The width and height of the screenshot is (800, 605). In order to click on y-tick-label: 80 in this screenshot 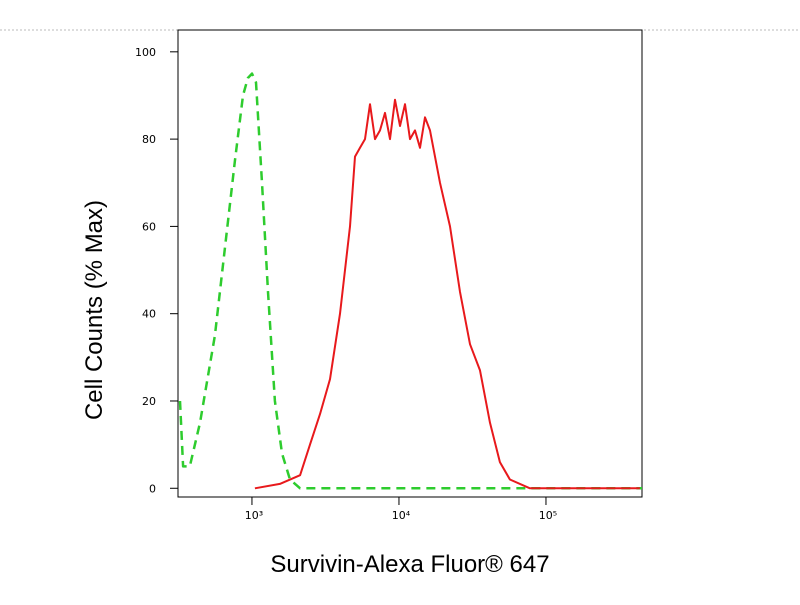, I will do `click(149, 139)`.